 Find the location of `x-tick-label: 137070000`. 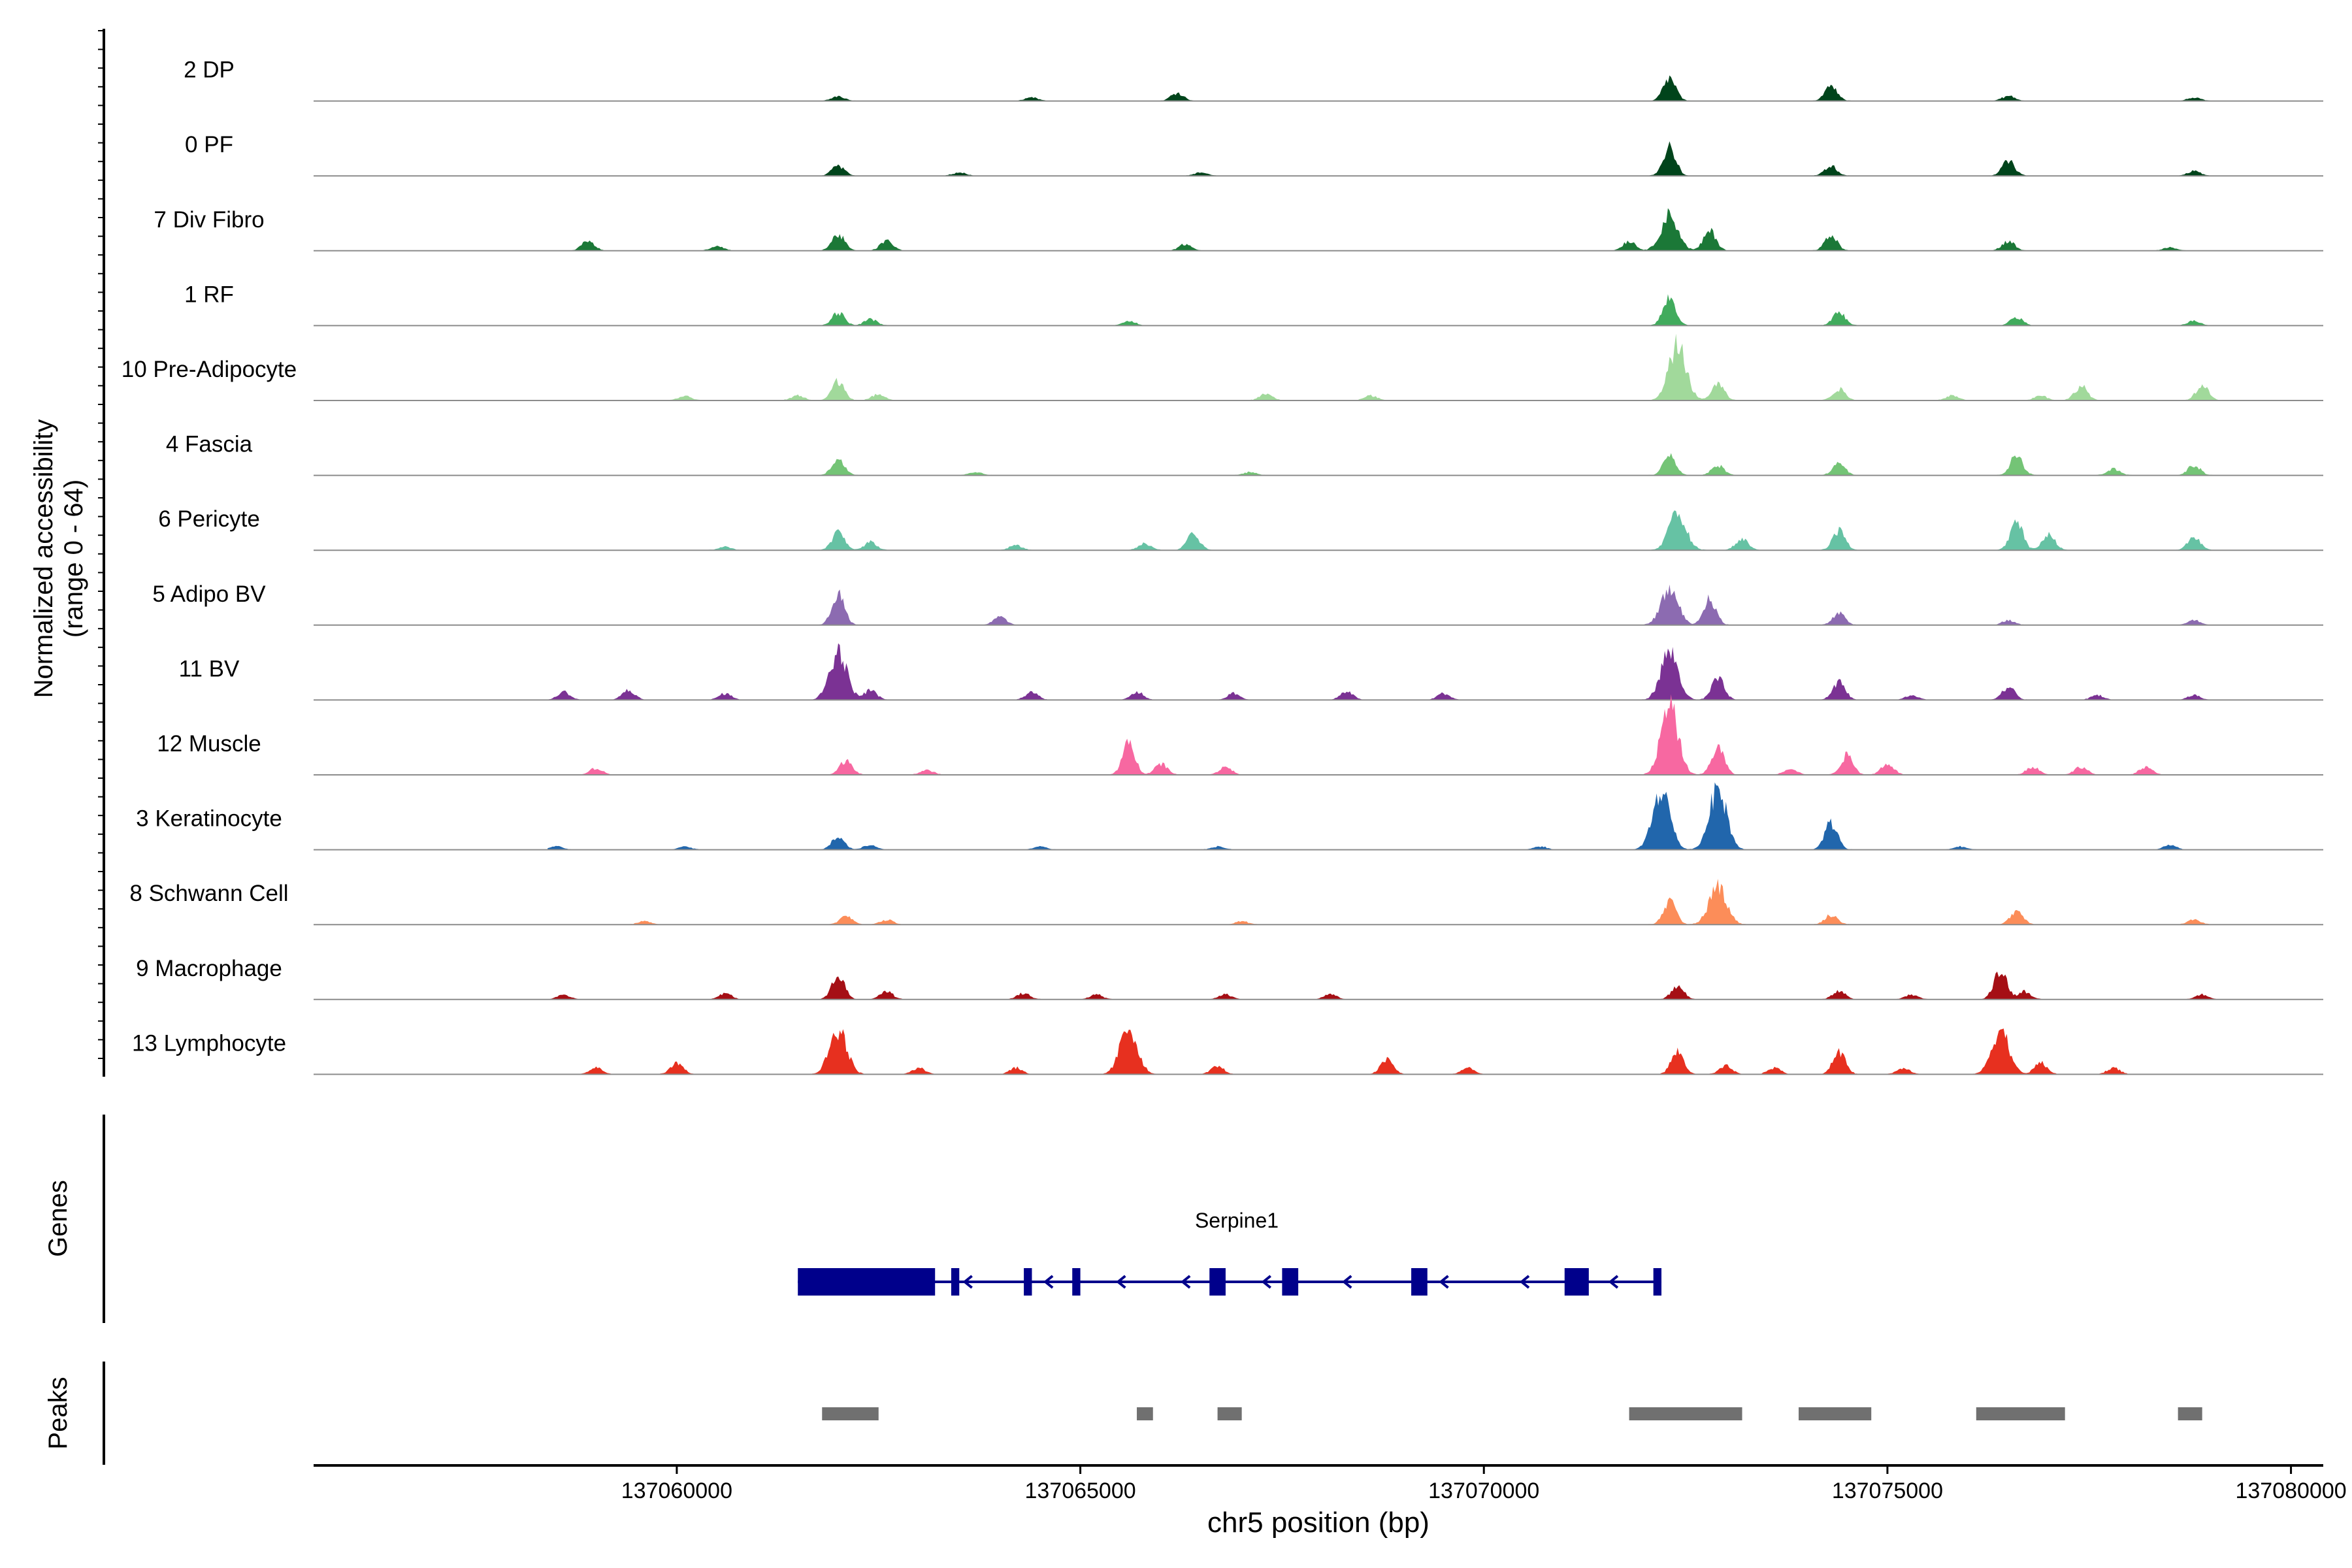

x-tick-label: 137070000 is located at coordinates (1483, 1490).